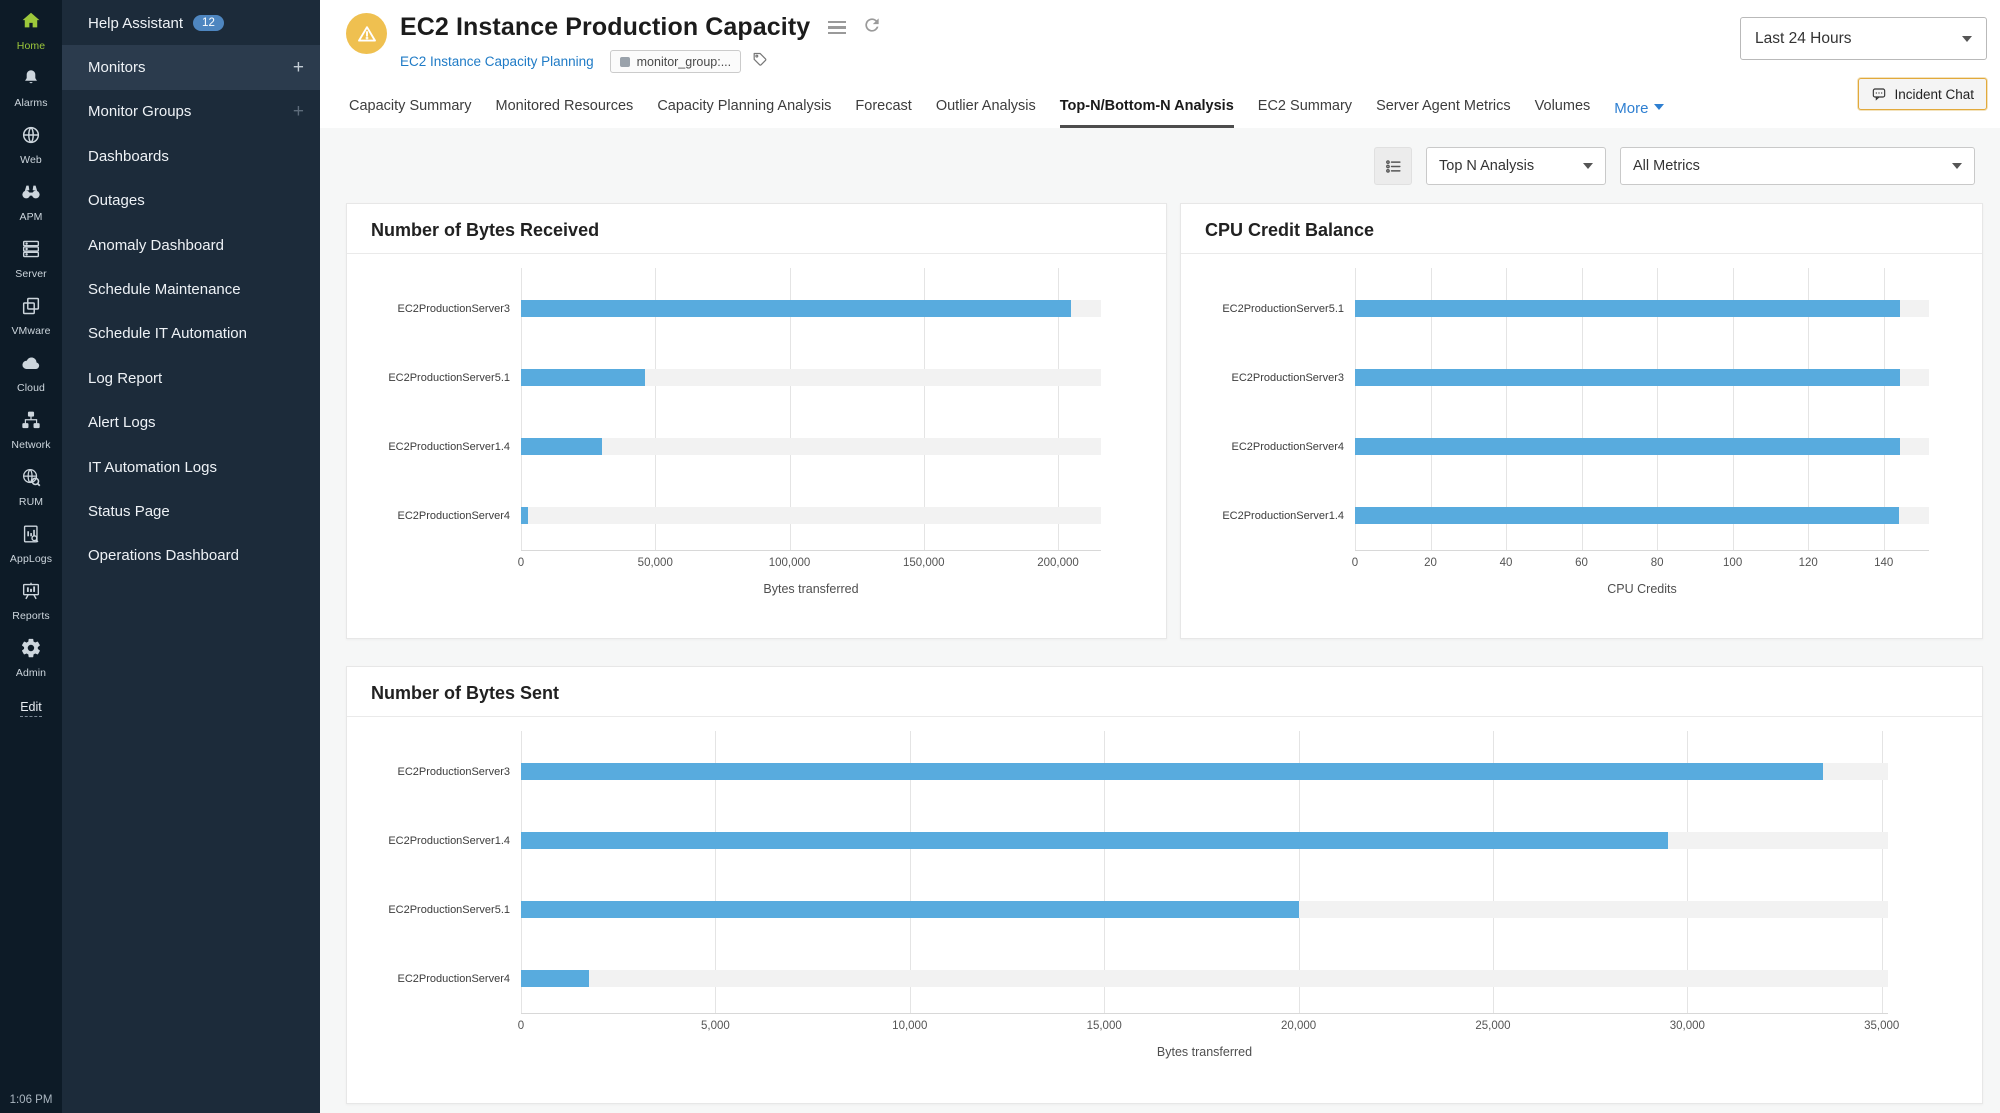  I want to click on sidebar-item-alert-logs: Alert Logs, so click(191, 423).